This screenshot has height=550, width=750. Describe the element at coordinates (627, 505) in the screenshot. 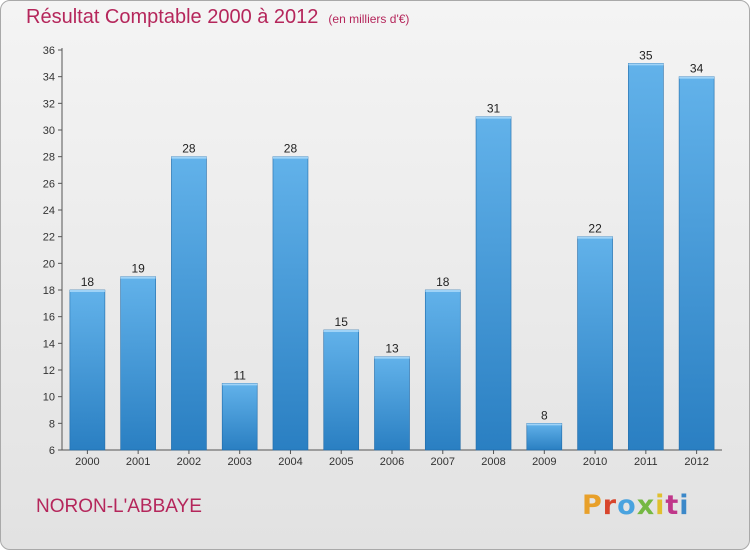

I see `logo-letter: o` at that location.